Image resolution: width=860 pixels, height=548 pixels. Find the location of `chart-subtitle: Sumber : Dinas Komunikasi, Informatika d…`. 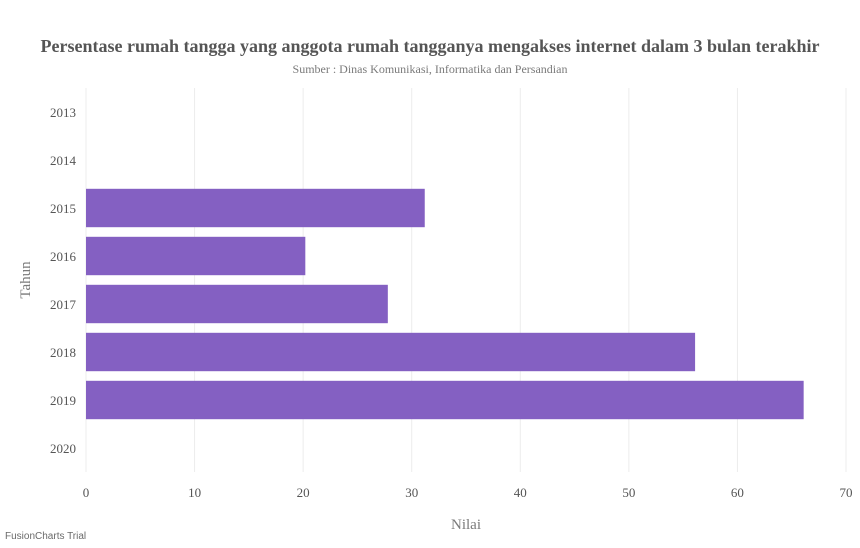

chart-subtitle: Sumber : Dinas Komunikasi, Informatika d… is located at coordinates (430, 69).